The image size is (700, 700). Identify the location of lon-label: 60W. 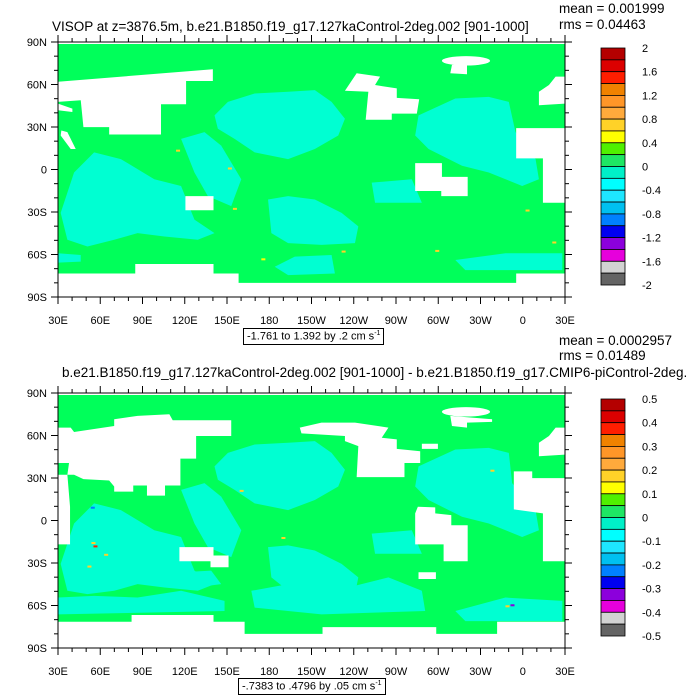
(438, 321).